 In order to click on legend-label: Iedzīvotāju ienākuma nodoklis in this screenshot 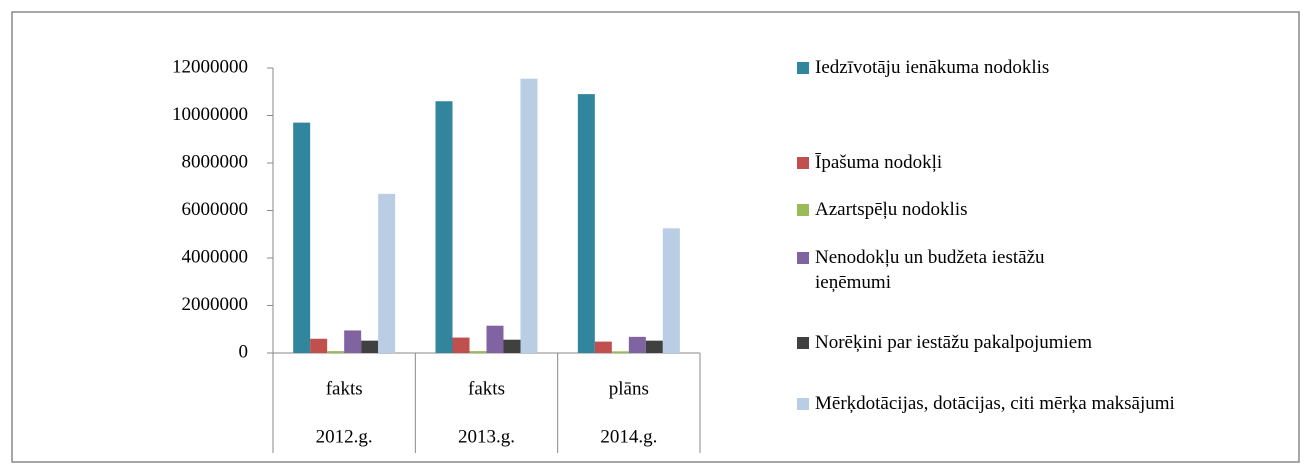, I will do `click(932, 67)`.